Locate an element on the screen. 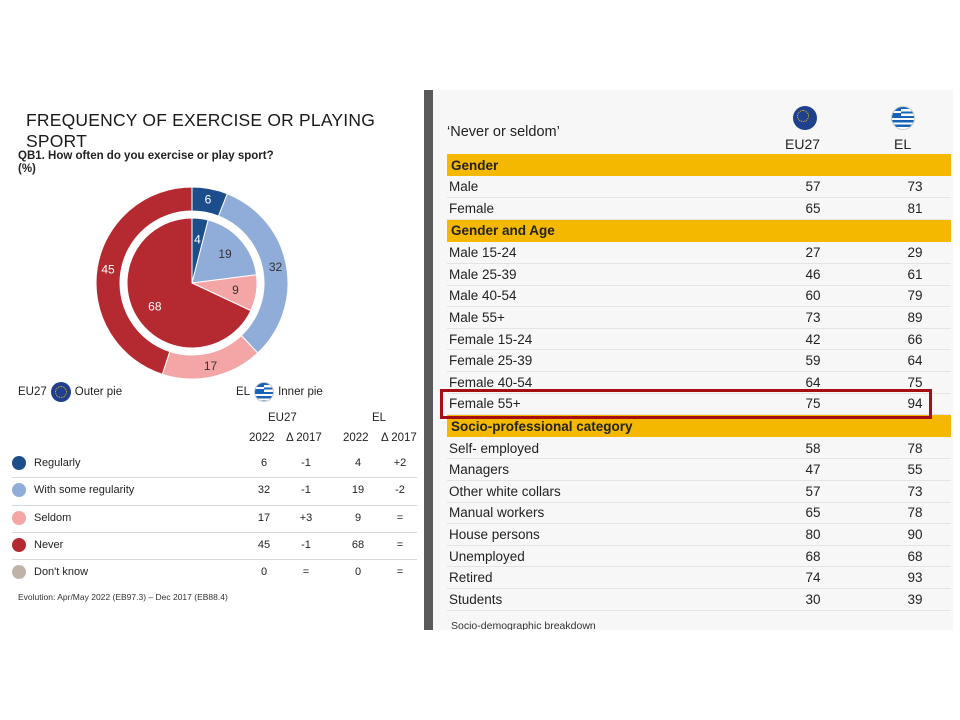 The height and width of the screenshot is (720, 960). value-eu27: 47 is located at coordinates (813, 470).